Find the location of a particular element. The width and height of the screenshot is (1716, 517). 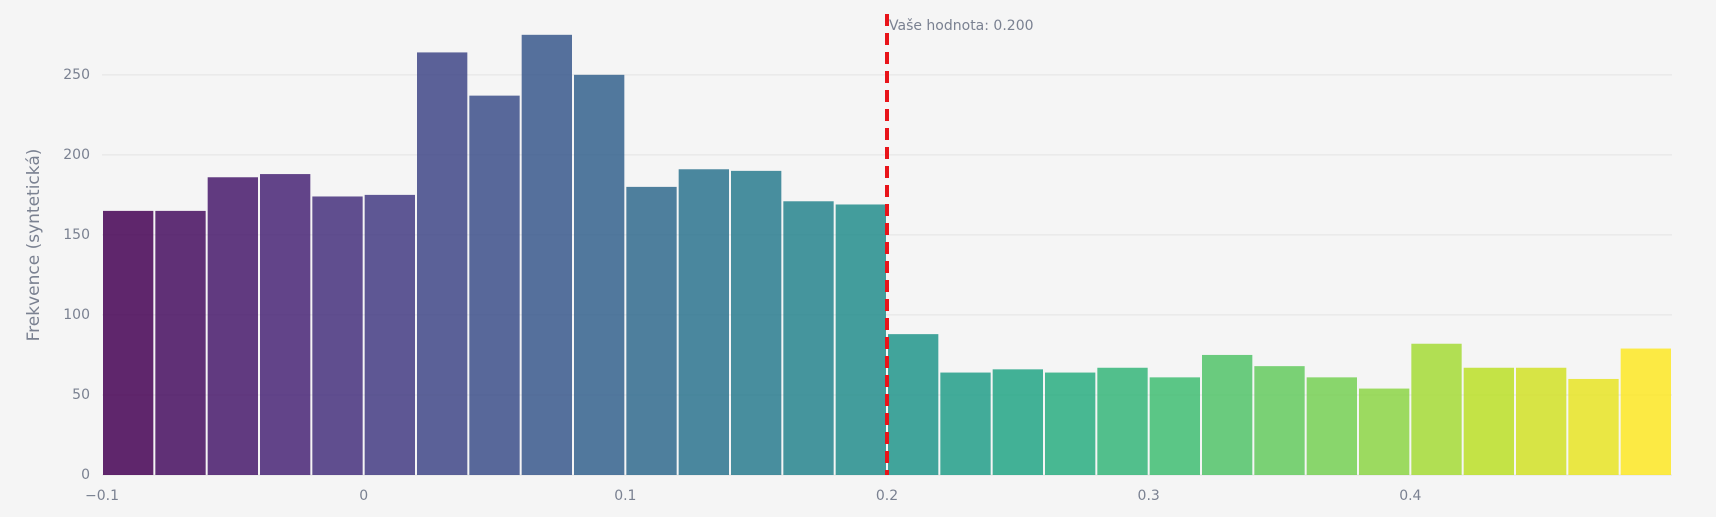

reference-label: Vaše hodnota: 0.200 is located at coordinates (961, 26).